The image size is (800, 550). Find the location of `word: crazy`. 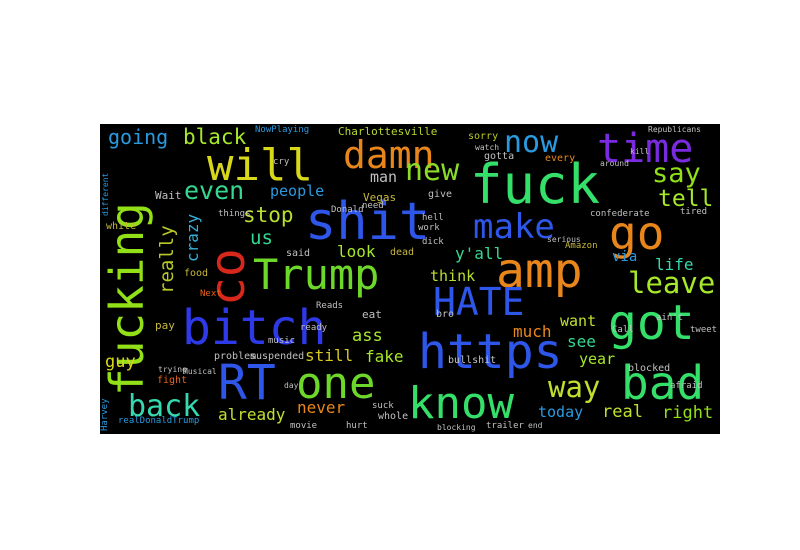

word: crazy is located at coordinates (192, 237).